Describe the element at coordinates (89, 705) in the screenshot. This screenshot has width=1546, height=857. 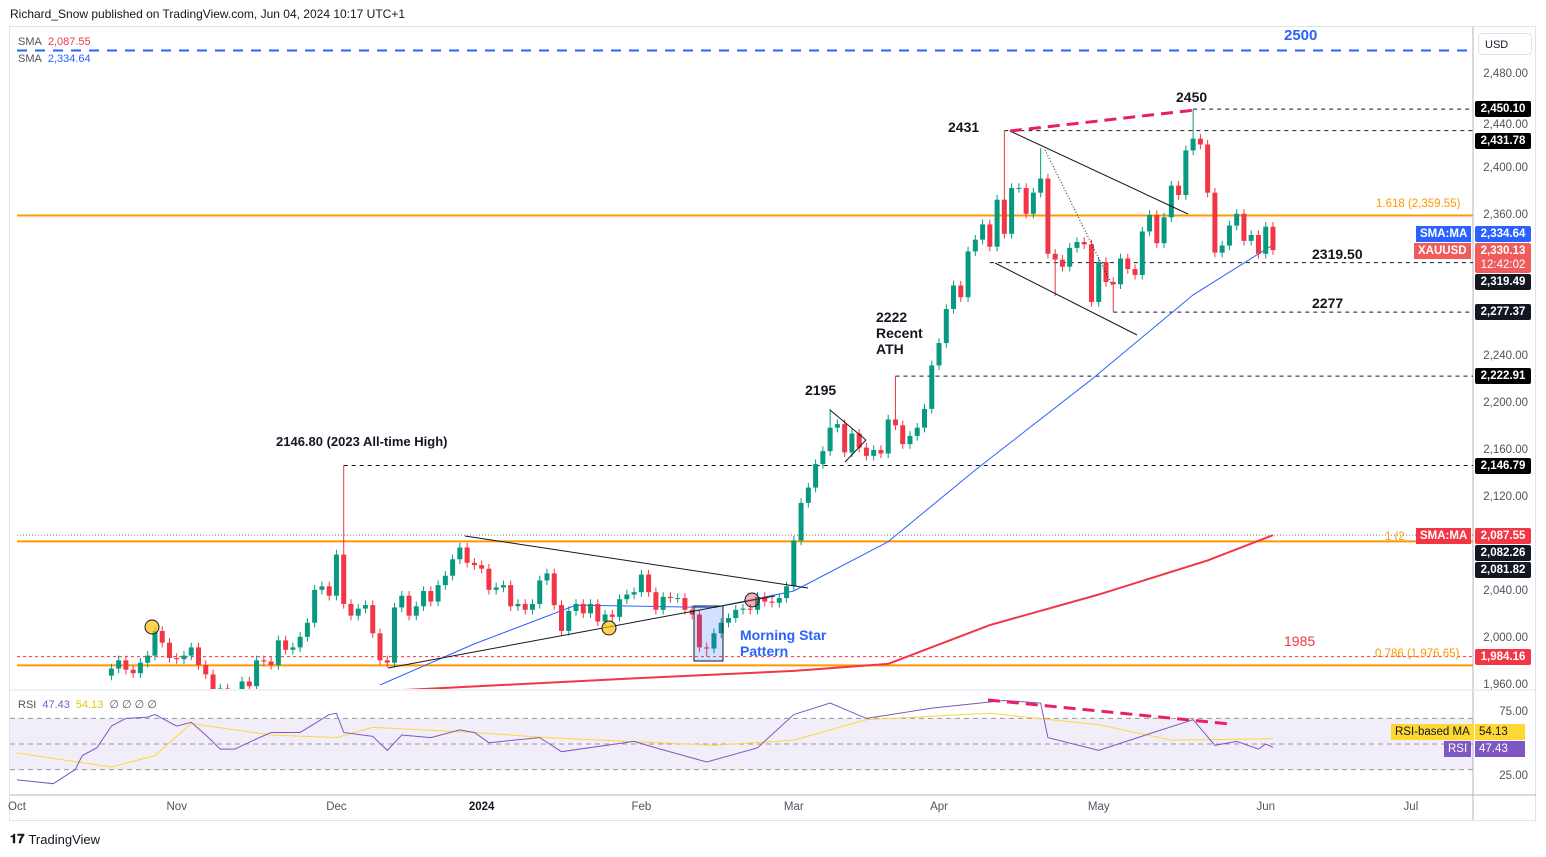
I see `legend-value: 54.13` at that location.